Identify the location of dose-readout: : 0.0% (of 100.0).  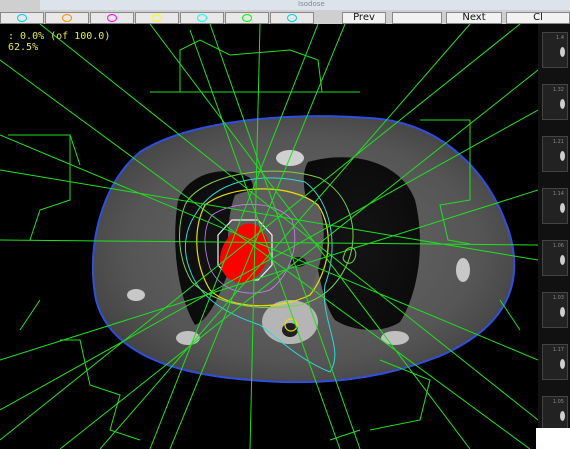
(59, 36).